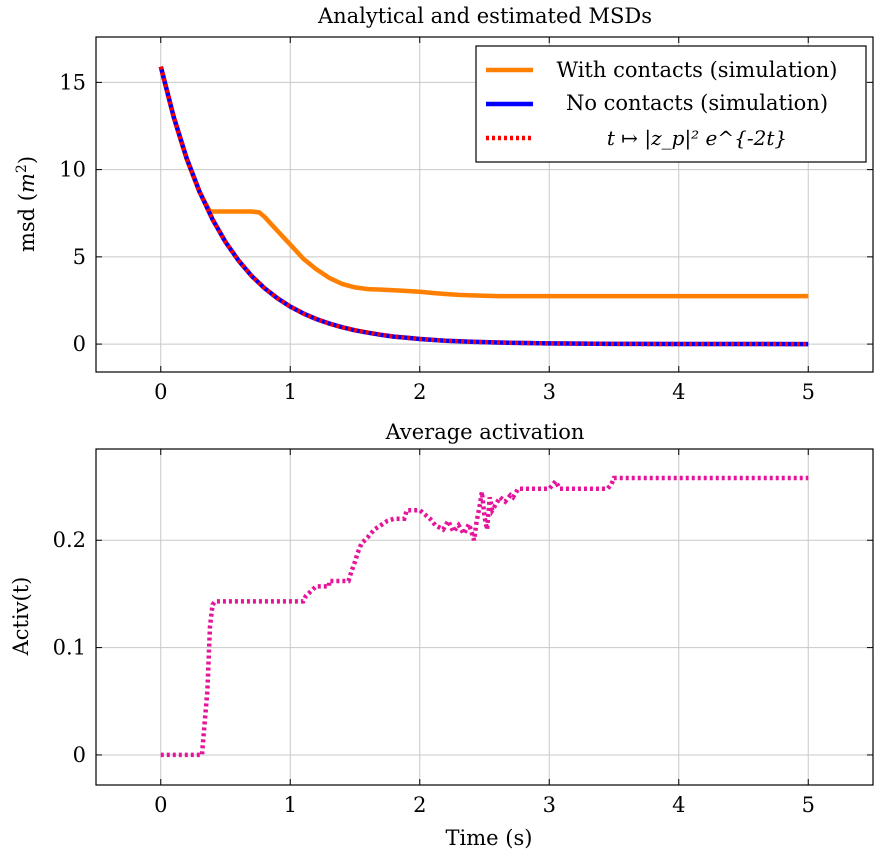 This screenshot has height=861, width=874. What do you see at coordinates (419, 392) in the screenshot?
I see `msd-x-tick-label: 2` at bounding box center [419, 392].